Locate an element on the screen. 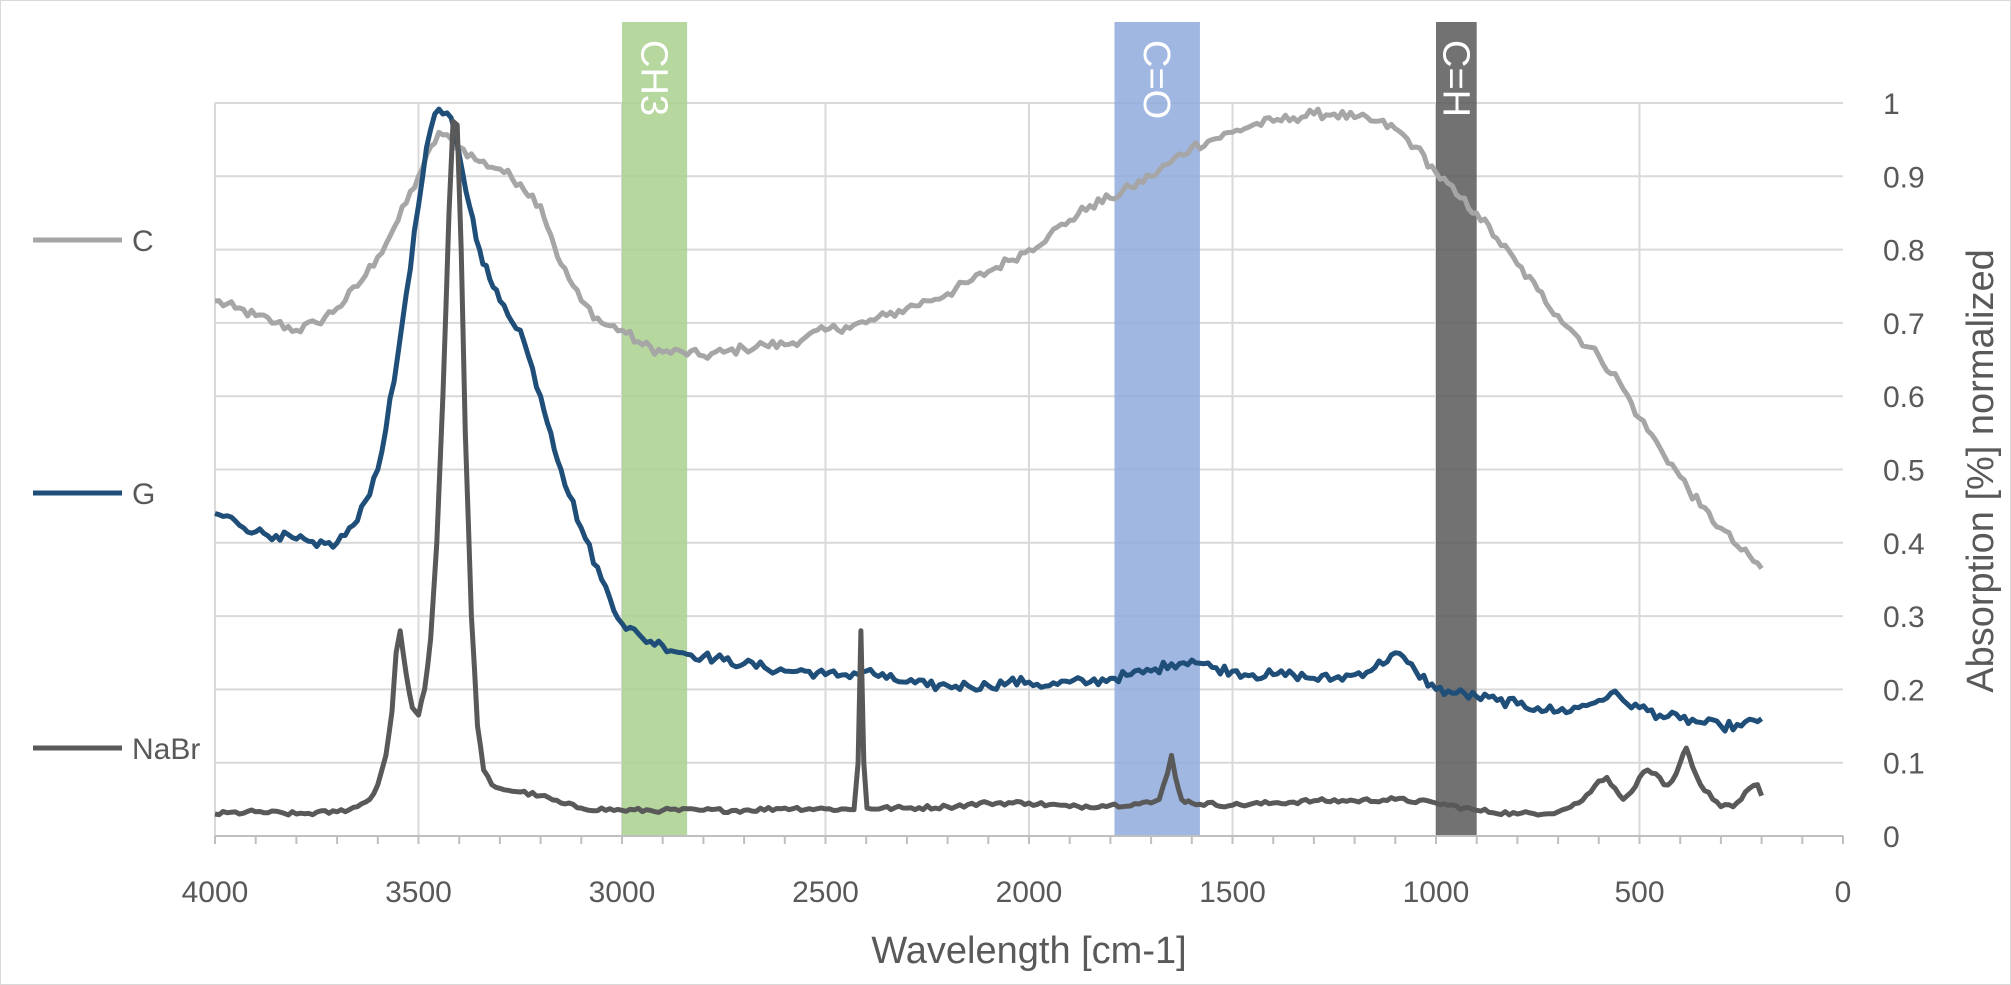 This screenshot has width=2011, height=985. y-tick-label: 0.8 is located at coordinates (1904, 251).